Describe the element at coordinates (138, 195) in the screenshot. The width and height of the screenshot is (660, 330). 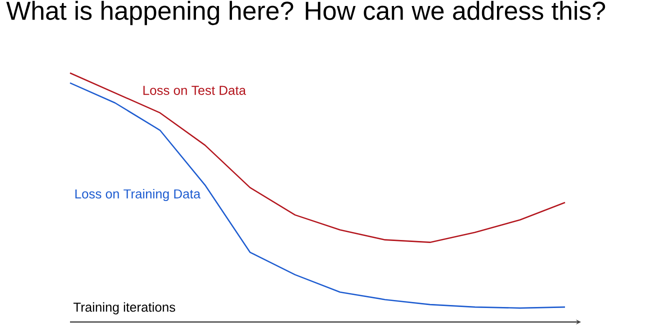
I see `series-label: Loss on Training Data` at that location.